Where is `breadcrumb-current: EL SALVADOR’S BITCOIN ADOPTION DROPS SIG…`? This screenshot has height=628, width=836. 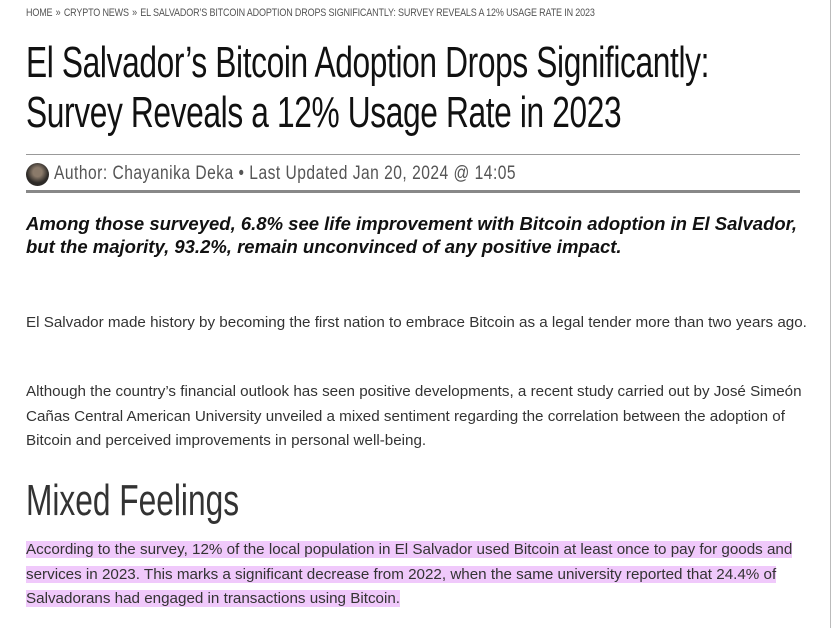
breadcrumb-current: EL SALVADOR’S BITCOIN ADOPTION DROPS SIG… is located at coordinates (367, 13).